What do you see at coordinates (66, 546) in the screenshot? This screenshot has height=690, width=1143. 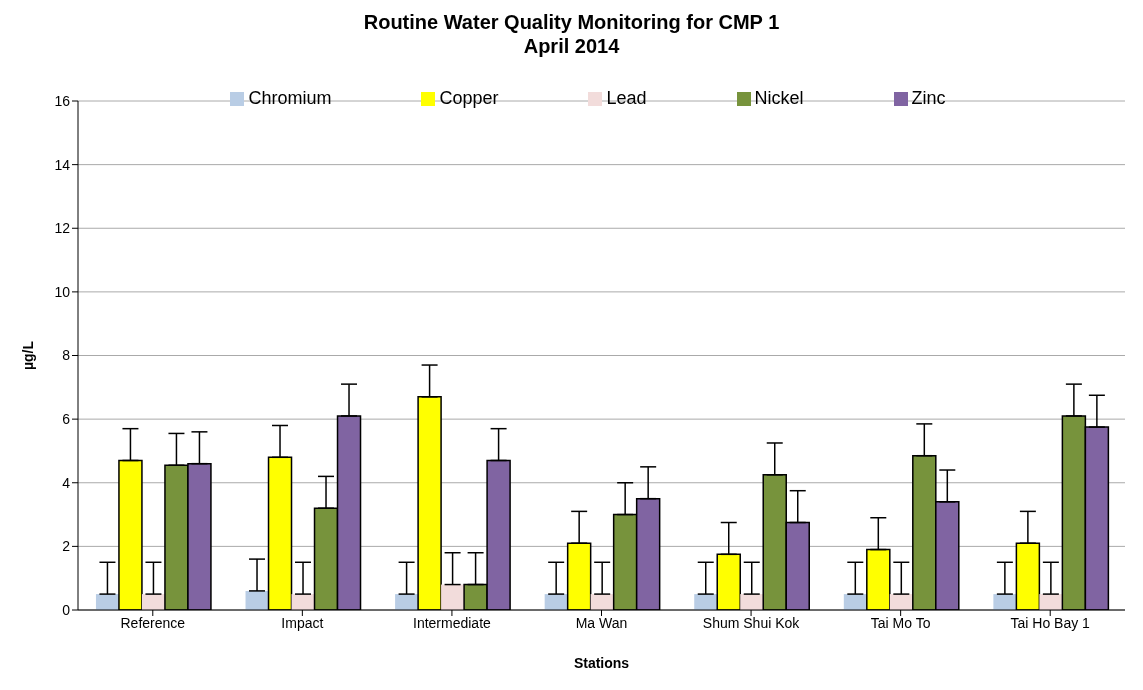 I see `y-tick-label: 2` at bounding box center [66, 546].